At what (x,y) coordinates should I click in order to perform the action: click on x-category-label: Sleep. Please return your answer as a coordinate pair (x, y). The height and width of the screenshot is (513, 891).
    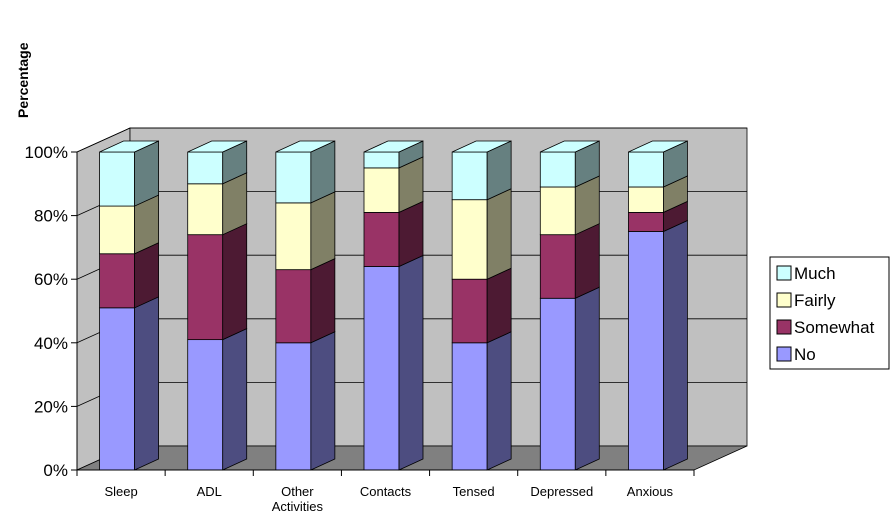
    Looking at the image, I should click on (120, 491).